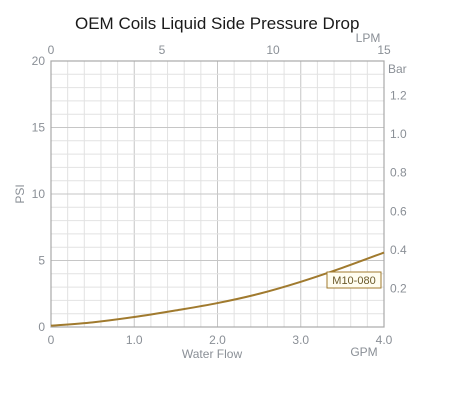 This screenshot has width=458, height=408. I want to click on x-bottom-label: Water Flow, so click(212, 354).